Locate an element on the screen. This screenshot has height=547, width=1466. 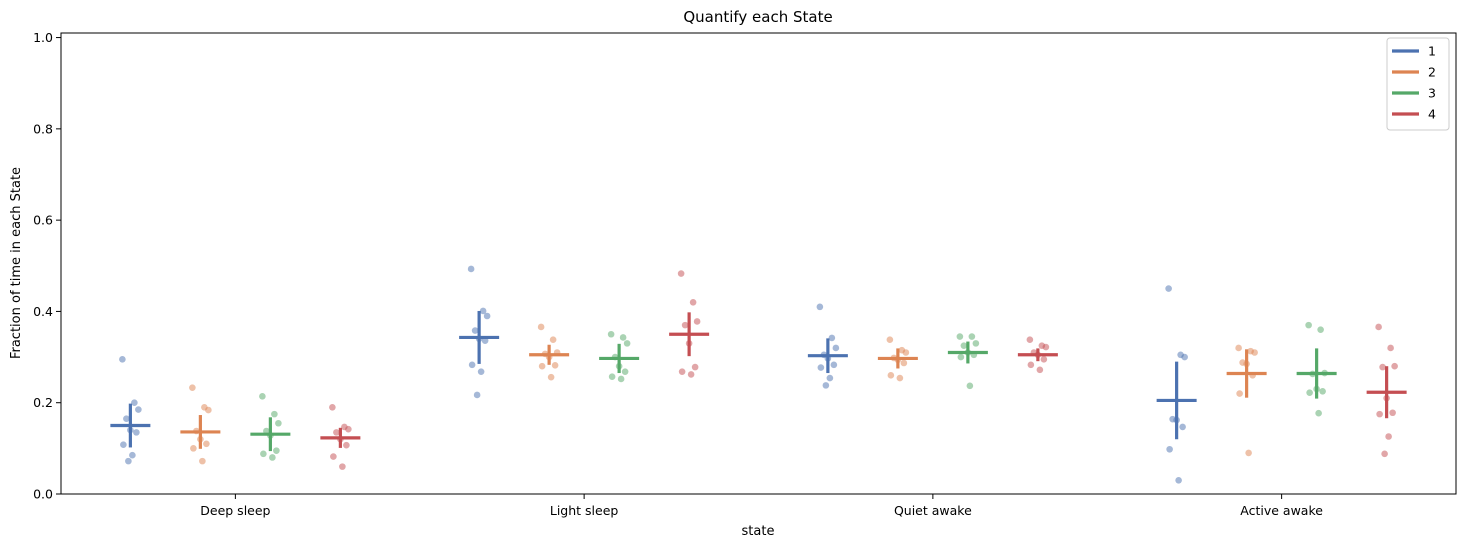
legend-label: 1 is located at coordinates (1432, 51).